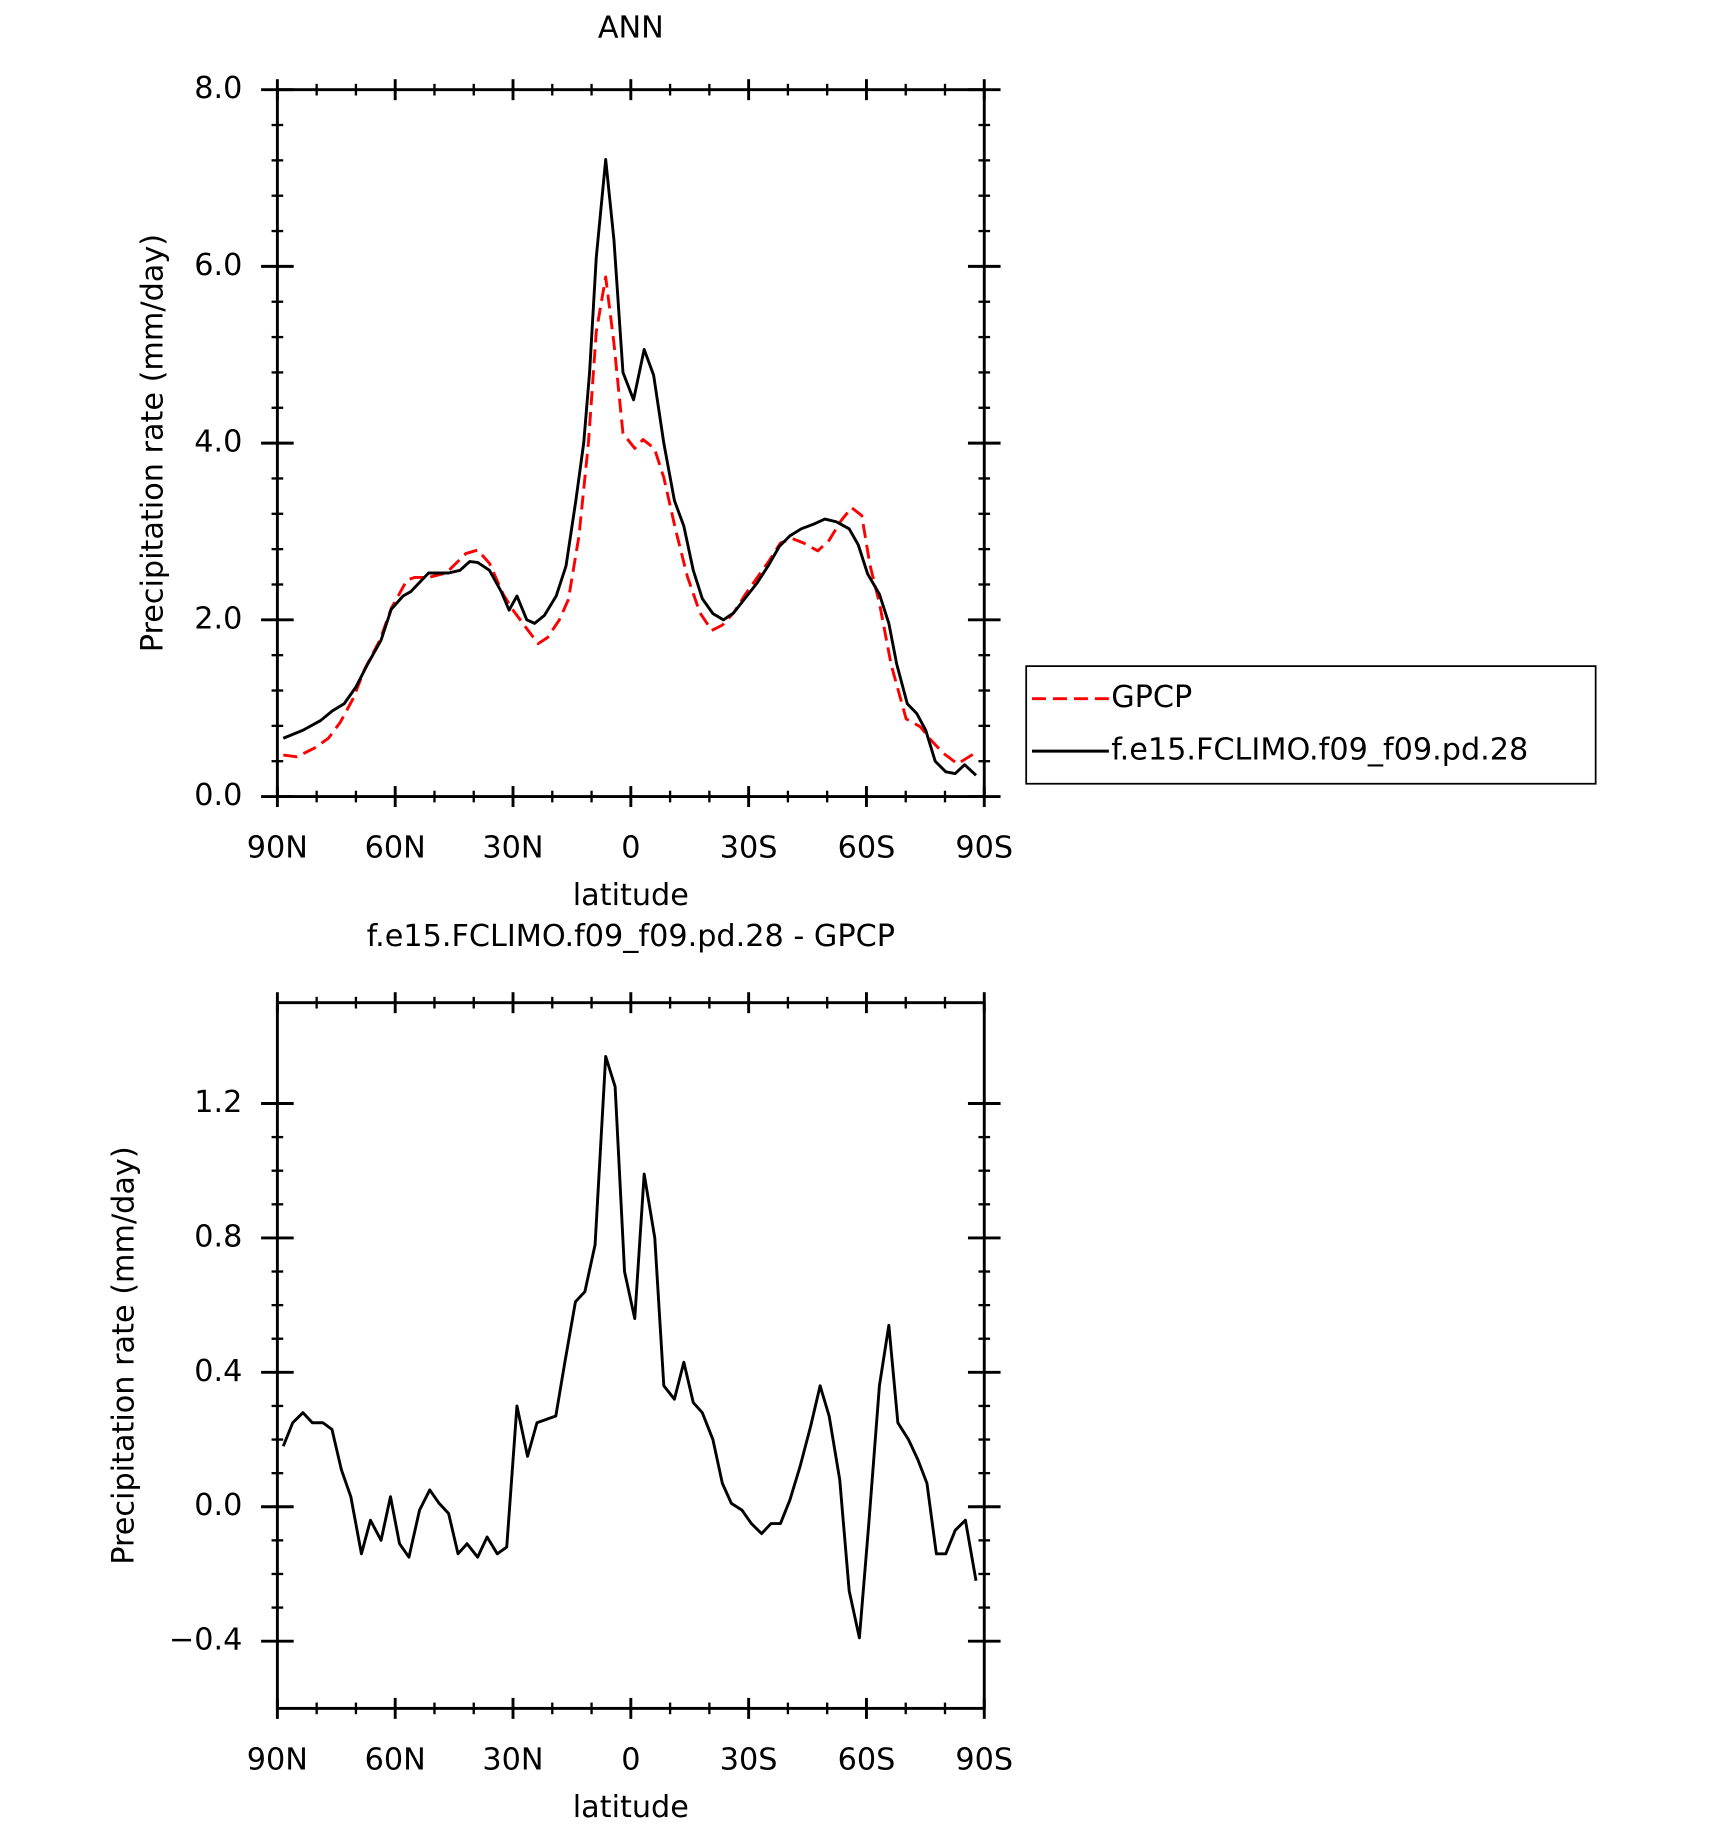 The image size is (1710, 1833). What do you see at coordinates (1151, 697) in the screenshot?
I see `legend-label: GPCP` at bounding box center [1151, 697].